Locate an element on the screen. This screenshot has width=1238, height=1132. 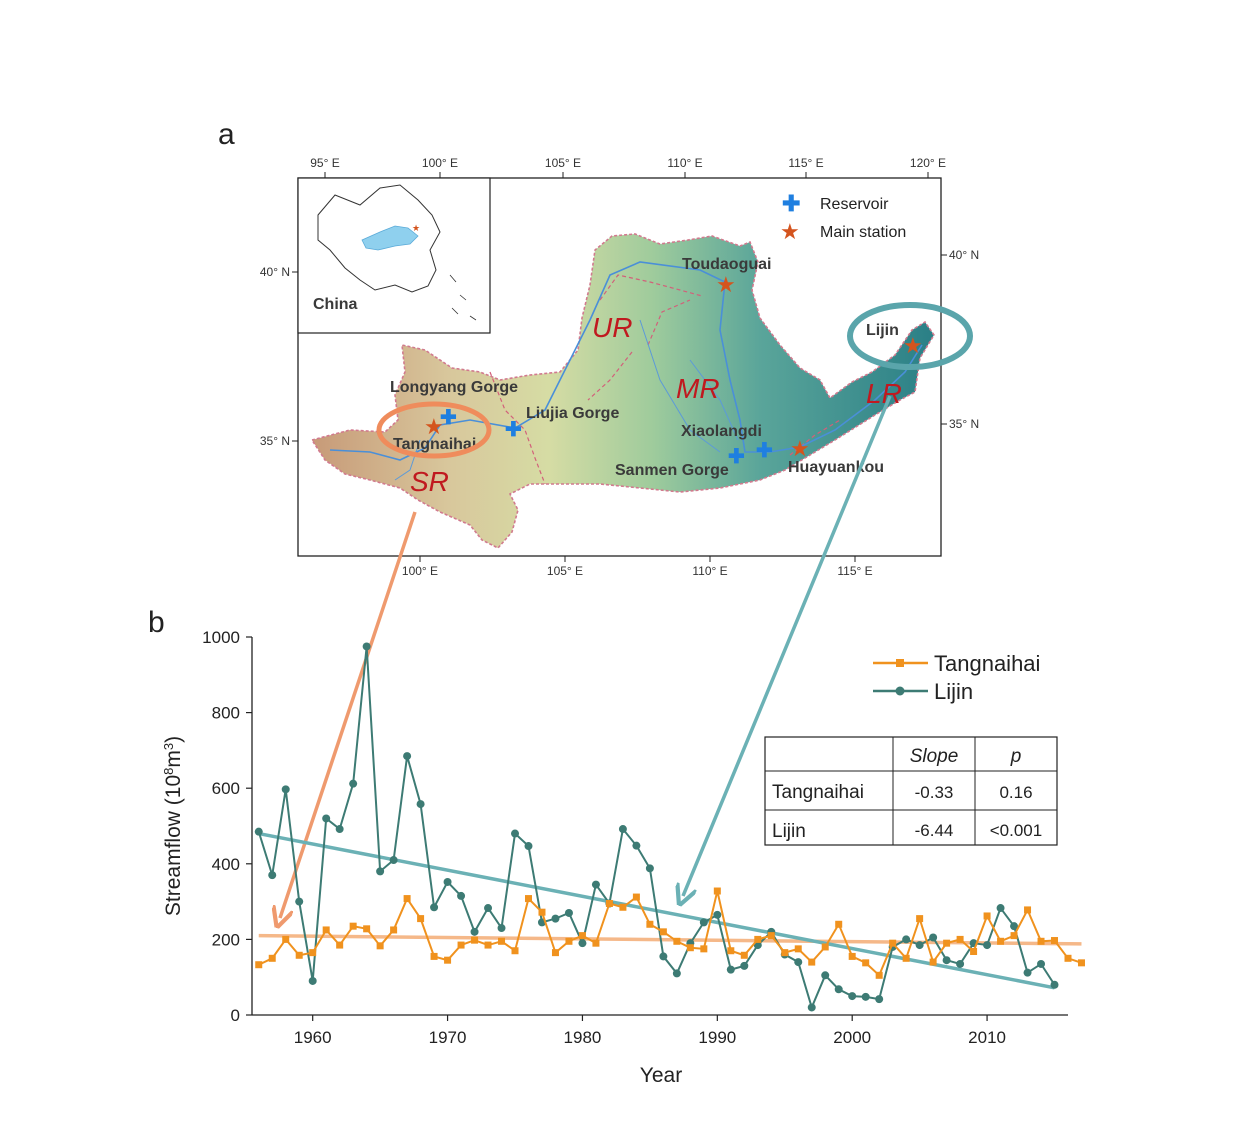
table-row-2-slope: -6.44 is located at coordinates (934, 830).